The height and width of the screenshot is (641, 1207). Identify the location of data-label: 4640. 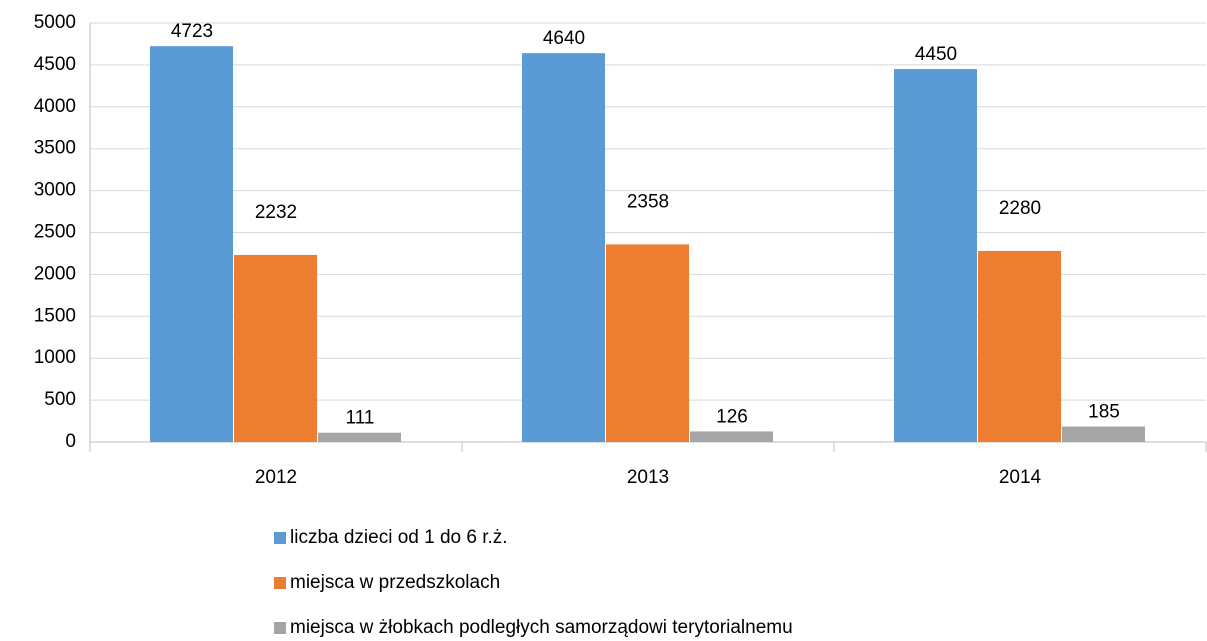
(564, 38).